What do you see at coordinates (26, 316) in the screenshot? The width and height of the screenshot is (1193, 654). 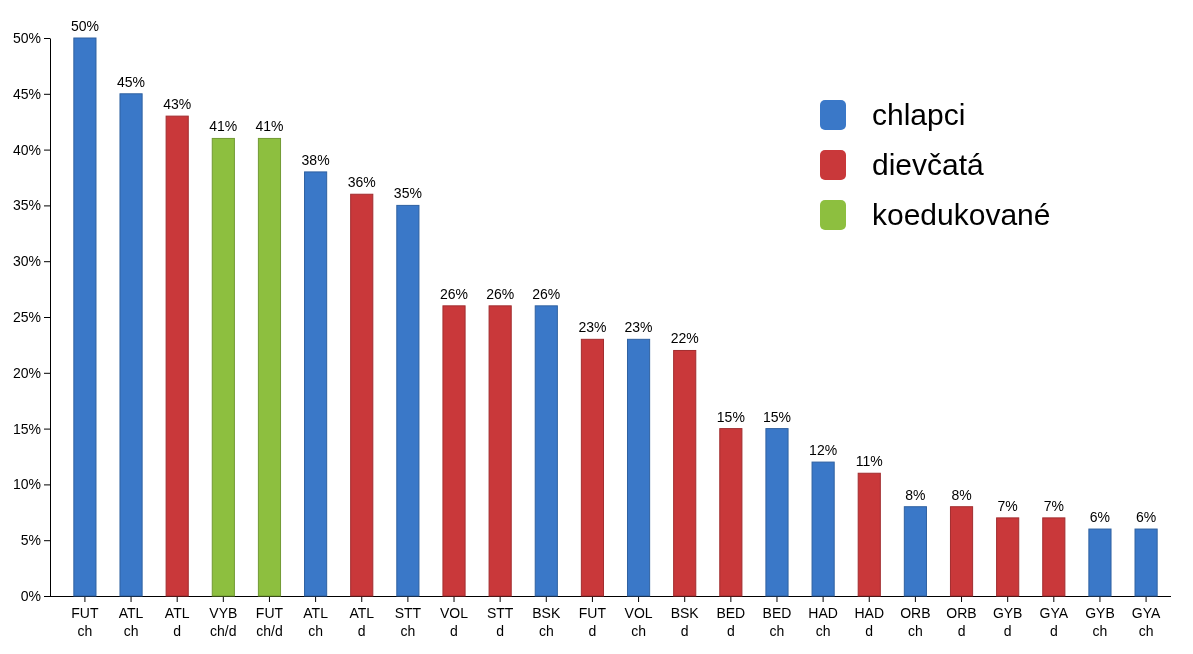 I see `y-tick-label: 25%` at bounding box center [26, 316].